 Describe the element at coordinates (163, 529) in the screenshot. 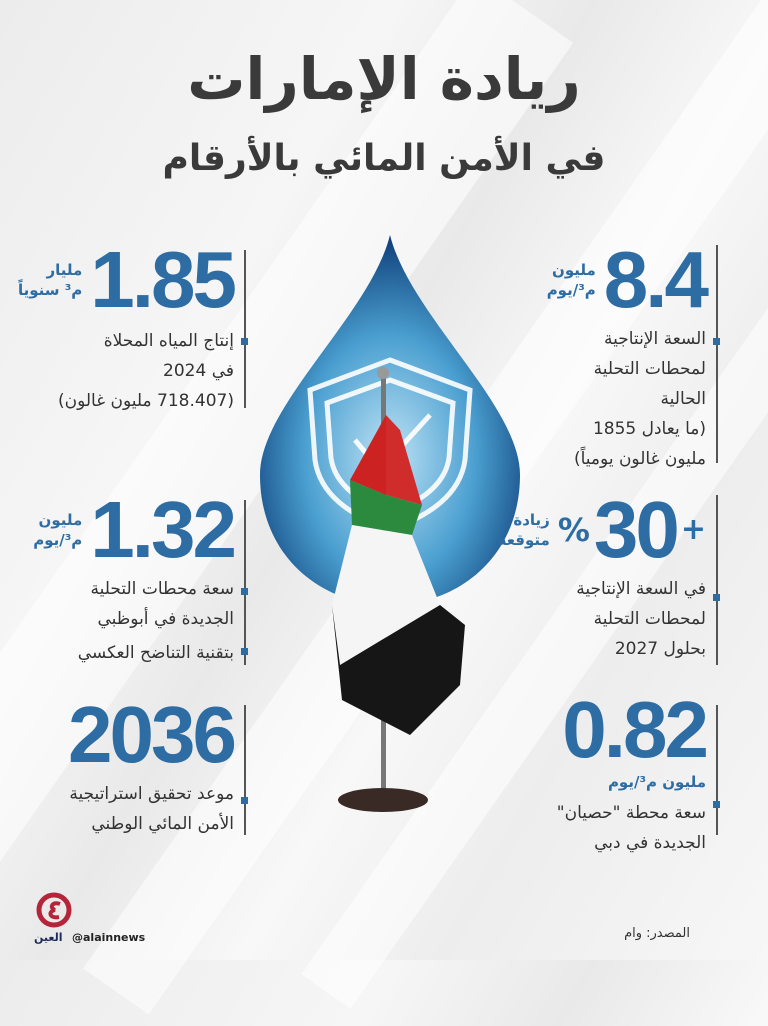

I see `stat-value: 1.32` at that location.